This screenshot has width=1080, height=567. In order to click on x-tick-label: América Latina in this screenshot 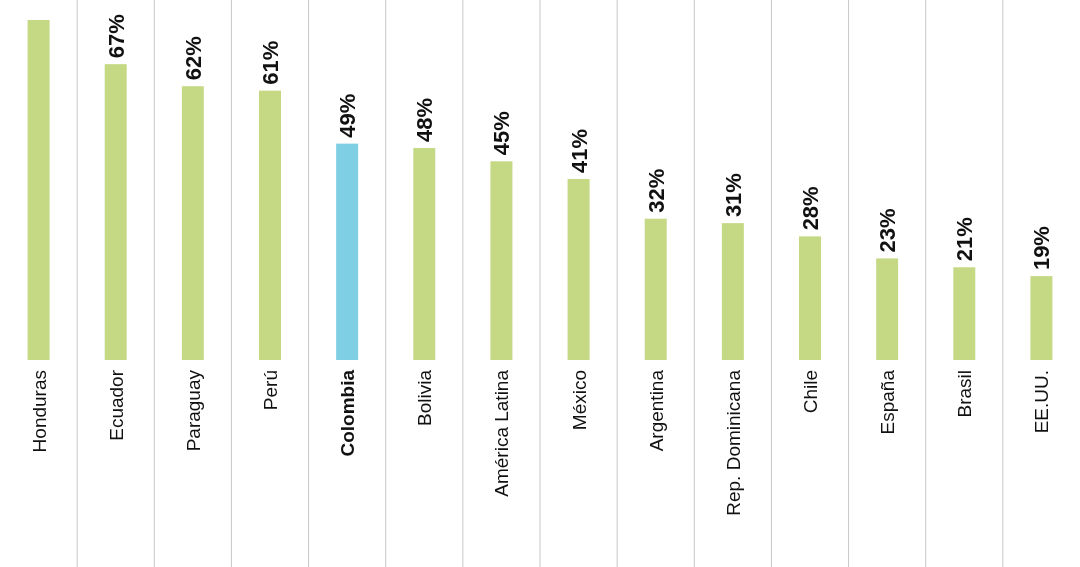, I will do `click(502, 433)`.